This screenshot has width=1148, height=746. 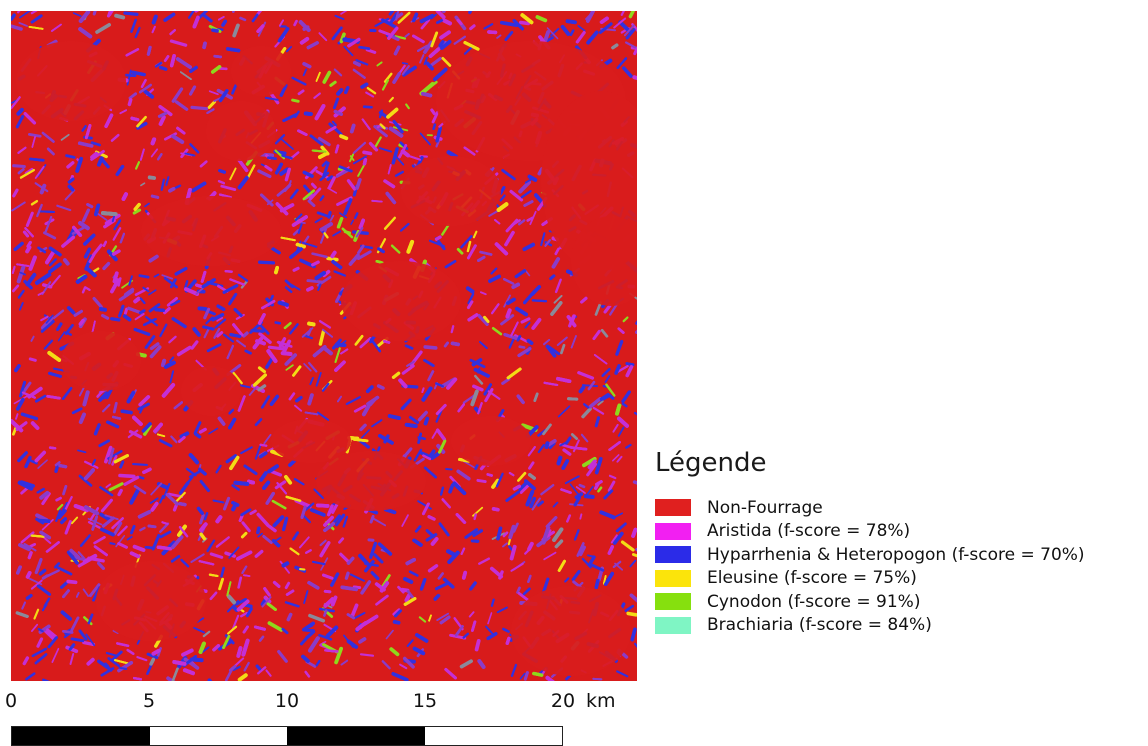 What do you see at coordinates (425, 701) in the screenshot?
I see `scale-tick-15: 15` at bounding box center [425, 701].